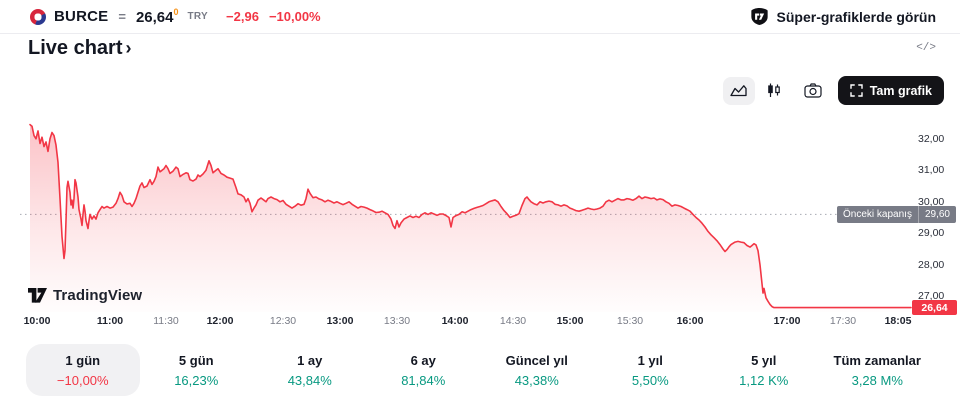 The height and width of the screenshot is (414, 960). I want to click on candlestick-chart-icon, so click(773, 90).